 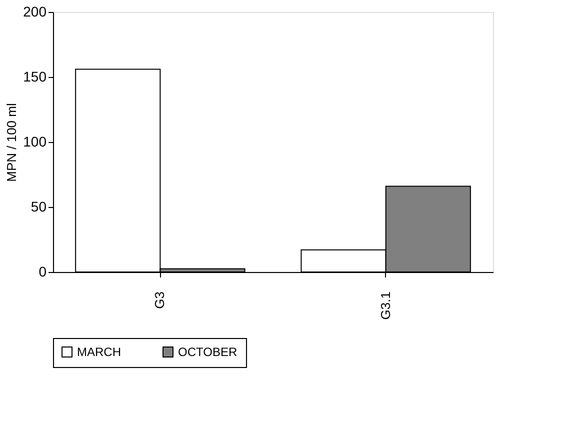 What do you see at coordinates (42, 272) in the screenshot?
I see `y-tick-label: 0` at bounding box center [42, 272].